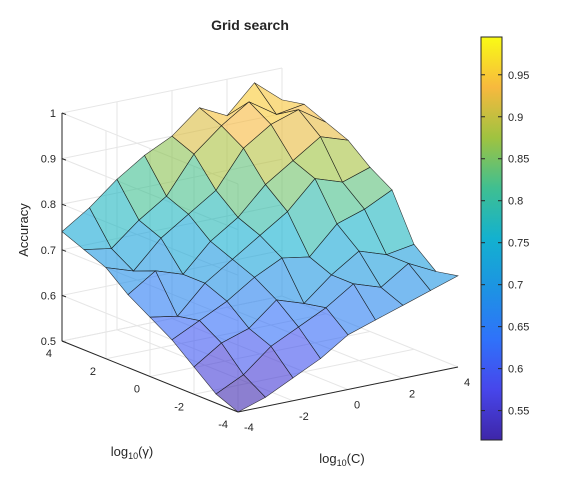 The image size is (574, 499). I want to click on x-tick-label: 0, so click(357, 406).